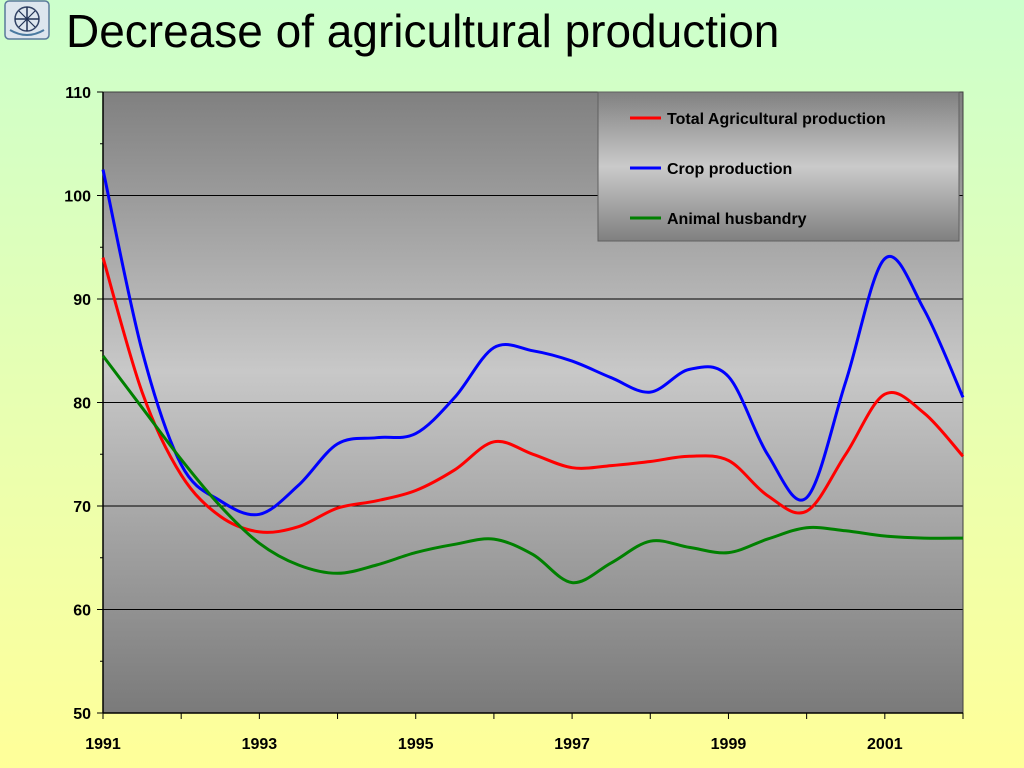  Describe the element at coordinates (77, 197) in the screenshot. I see `y-tick-label: 100` at that location.